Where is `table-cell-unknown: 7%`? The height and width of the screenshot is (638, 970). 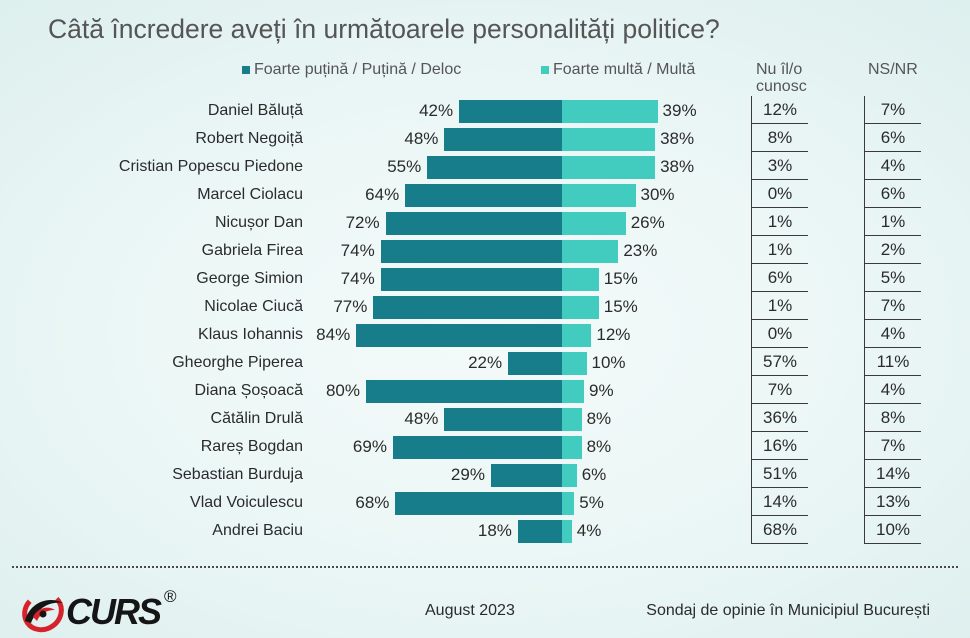
table-cell-unknown: 7% is located at coordinates (779, 390).